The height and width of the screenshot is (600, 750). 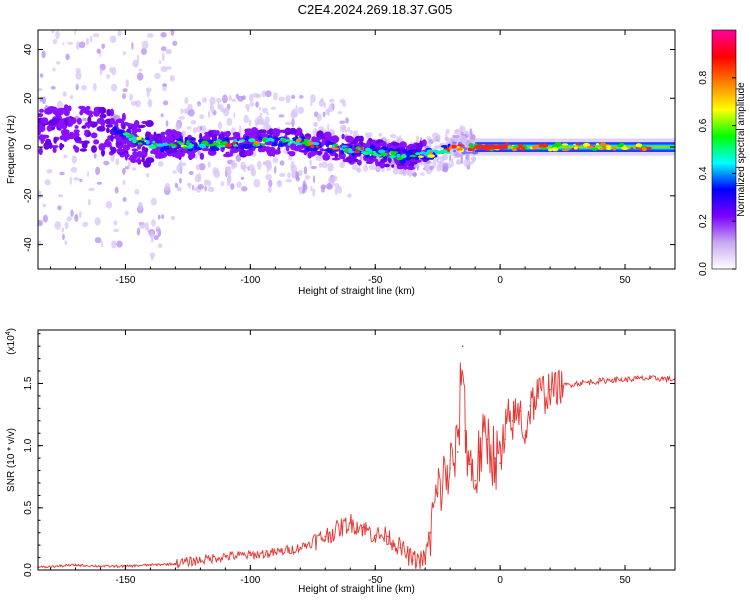 I want to click on y-tick-label: 0.0, so click(x=28, y=570).